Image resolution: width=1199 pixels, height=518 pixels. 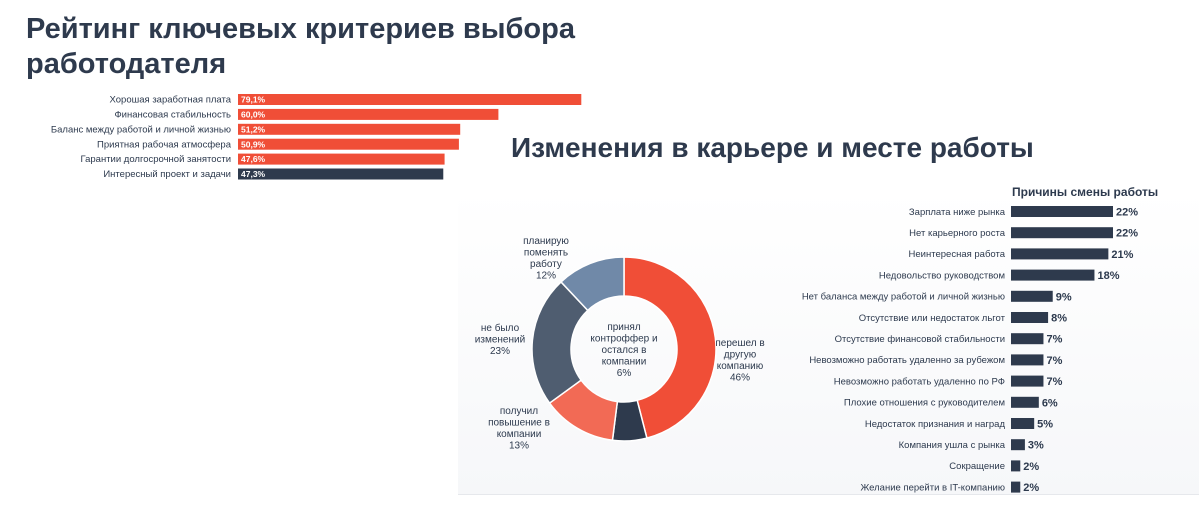 What do you see at coordinates (1122, 255) in the screenshot?
I see `reasons-value-label: 21%` at bounding box center [1122, 255].